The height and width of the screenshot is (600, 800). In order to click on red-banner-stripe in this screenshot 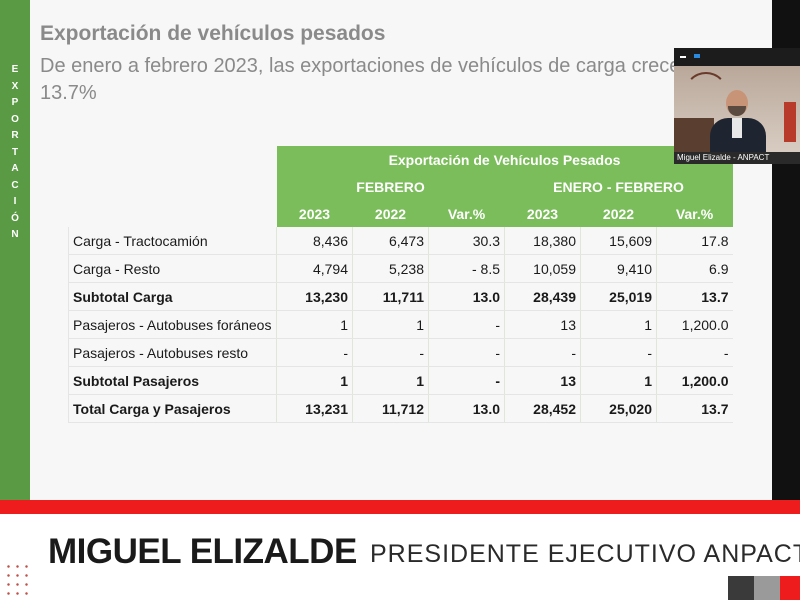, I will do `click(400, 507)`.